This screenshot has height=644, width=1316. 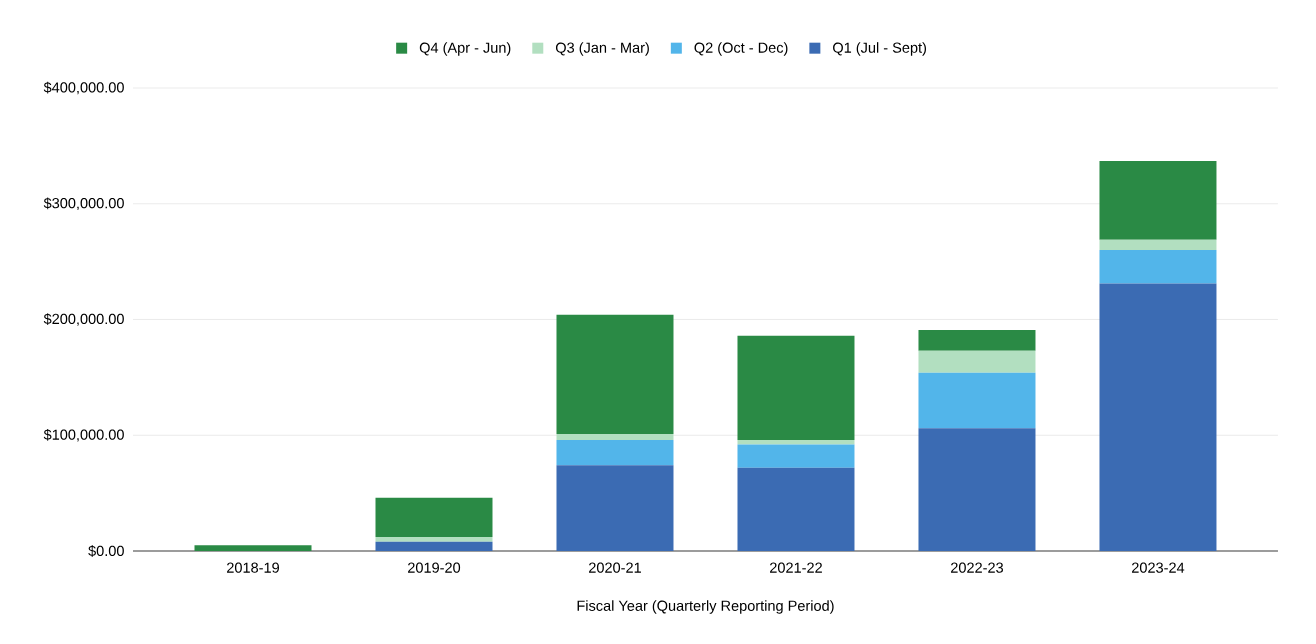 What do you see at coordinates (83, 88) in the screenshot?
I see `y-tick-label: $400,000.00` at bounding box center [83, 88].